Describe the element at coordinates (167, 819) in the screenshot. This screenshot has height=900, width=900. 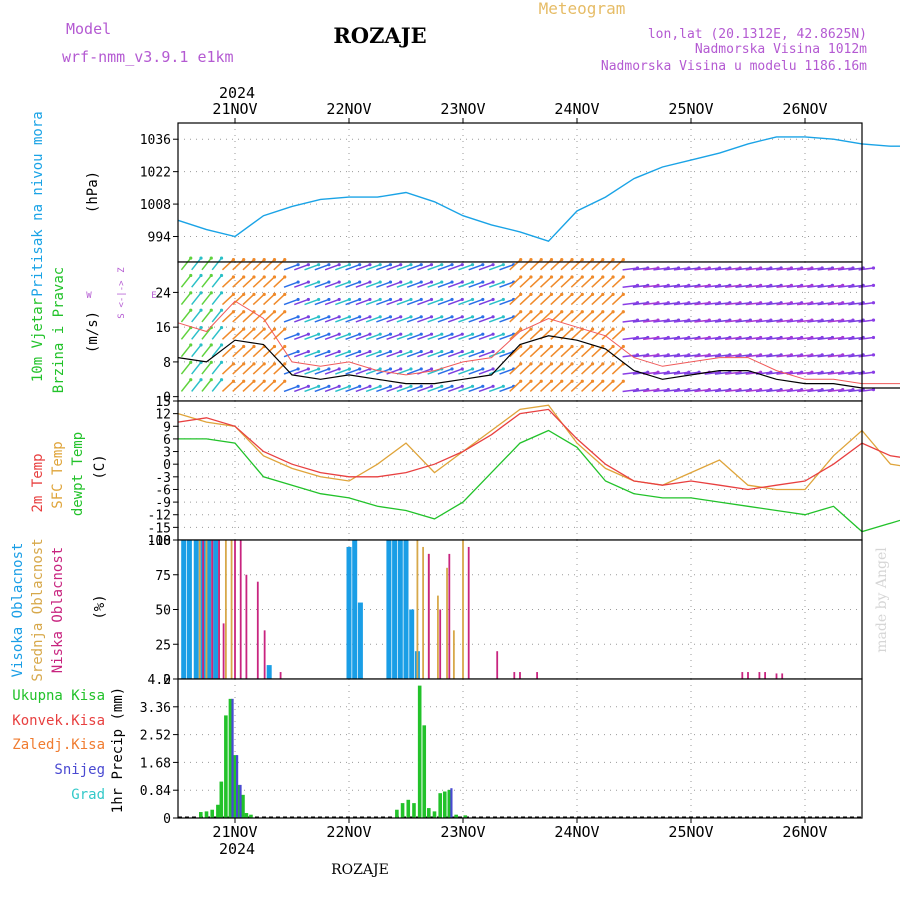
I see `precip-ytick-label: 0` at that location.